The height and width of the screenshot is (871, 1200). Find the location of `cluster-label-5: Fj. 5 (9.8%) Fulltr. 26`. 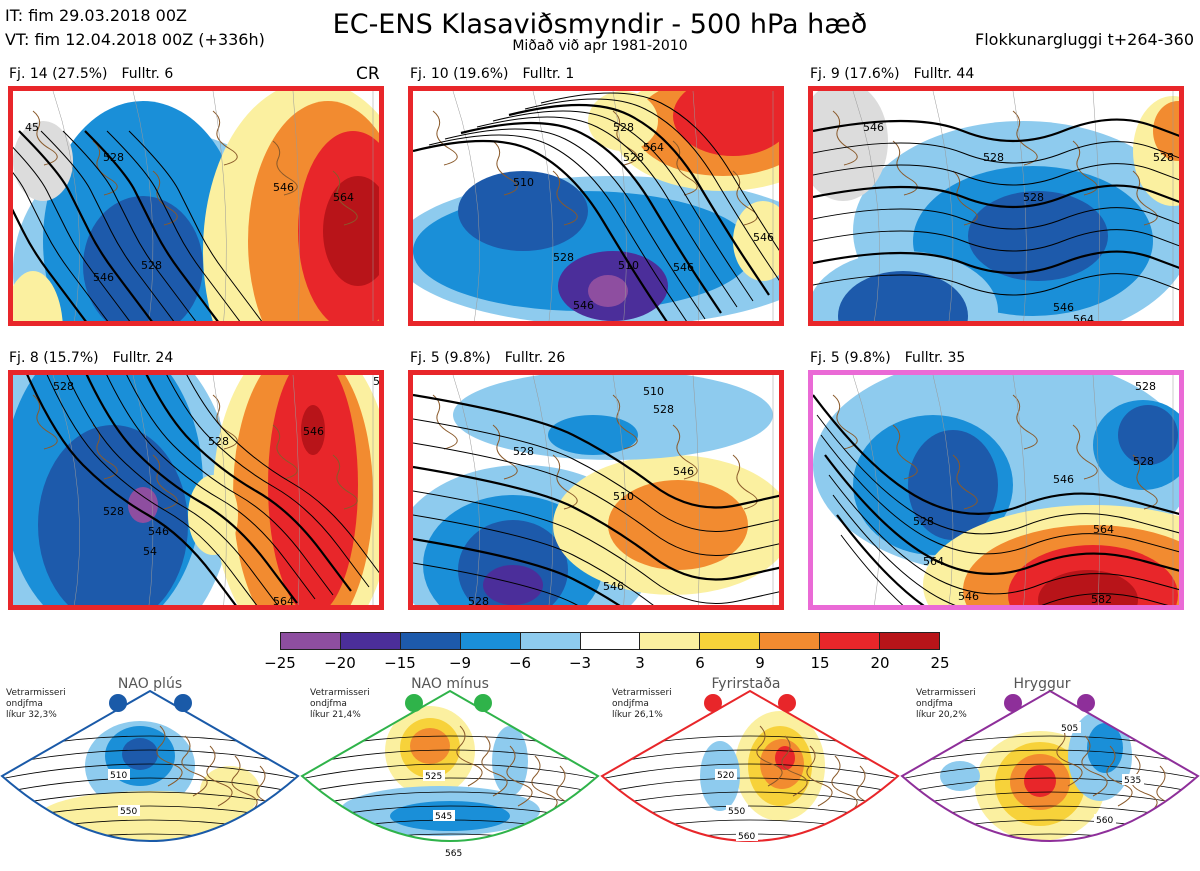

cluster-label-5: Fj. 5 (9.8%) Fulltr. 26 is located at coordinates (487, 358).